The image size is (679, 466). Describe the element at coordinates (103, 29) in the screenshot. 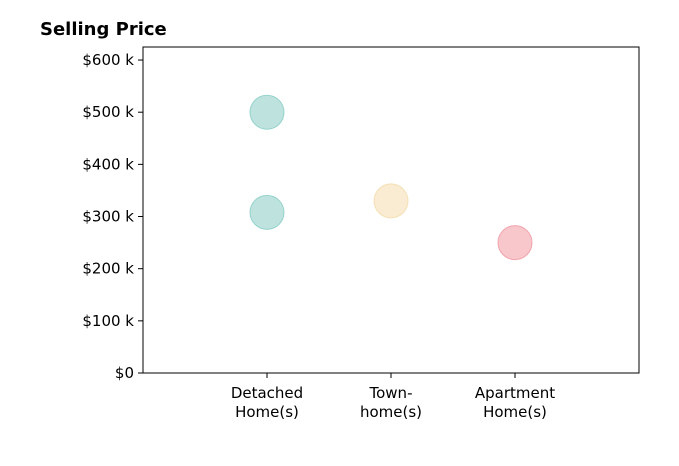

I see `chart-title: Selling Price` at that location.